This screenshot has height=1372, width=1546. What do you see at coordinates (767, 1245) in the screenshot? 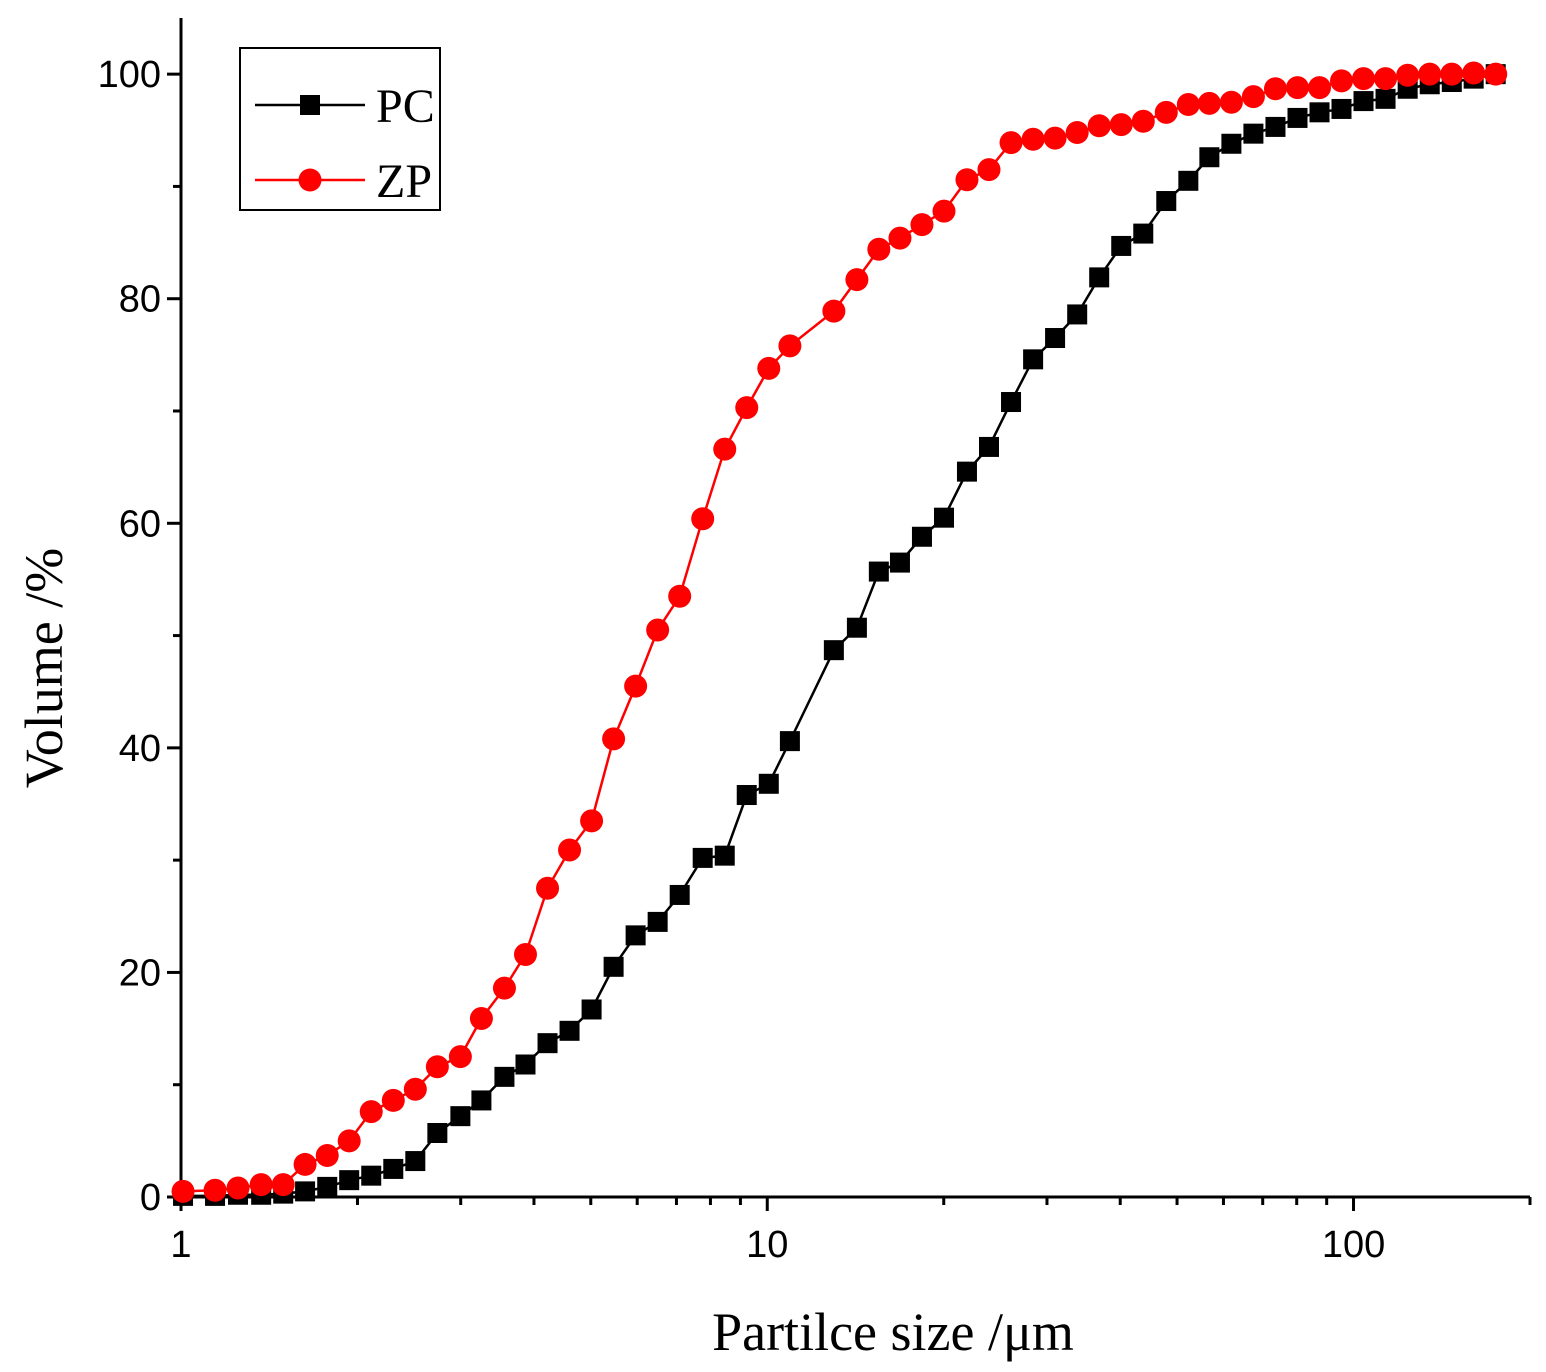
I see `x-tick-label: 10` at bounding box center [767, 1245].